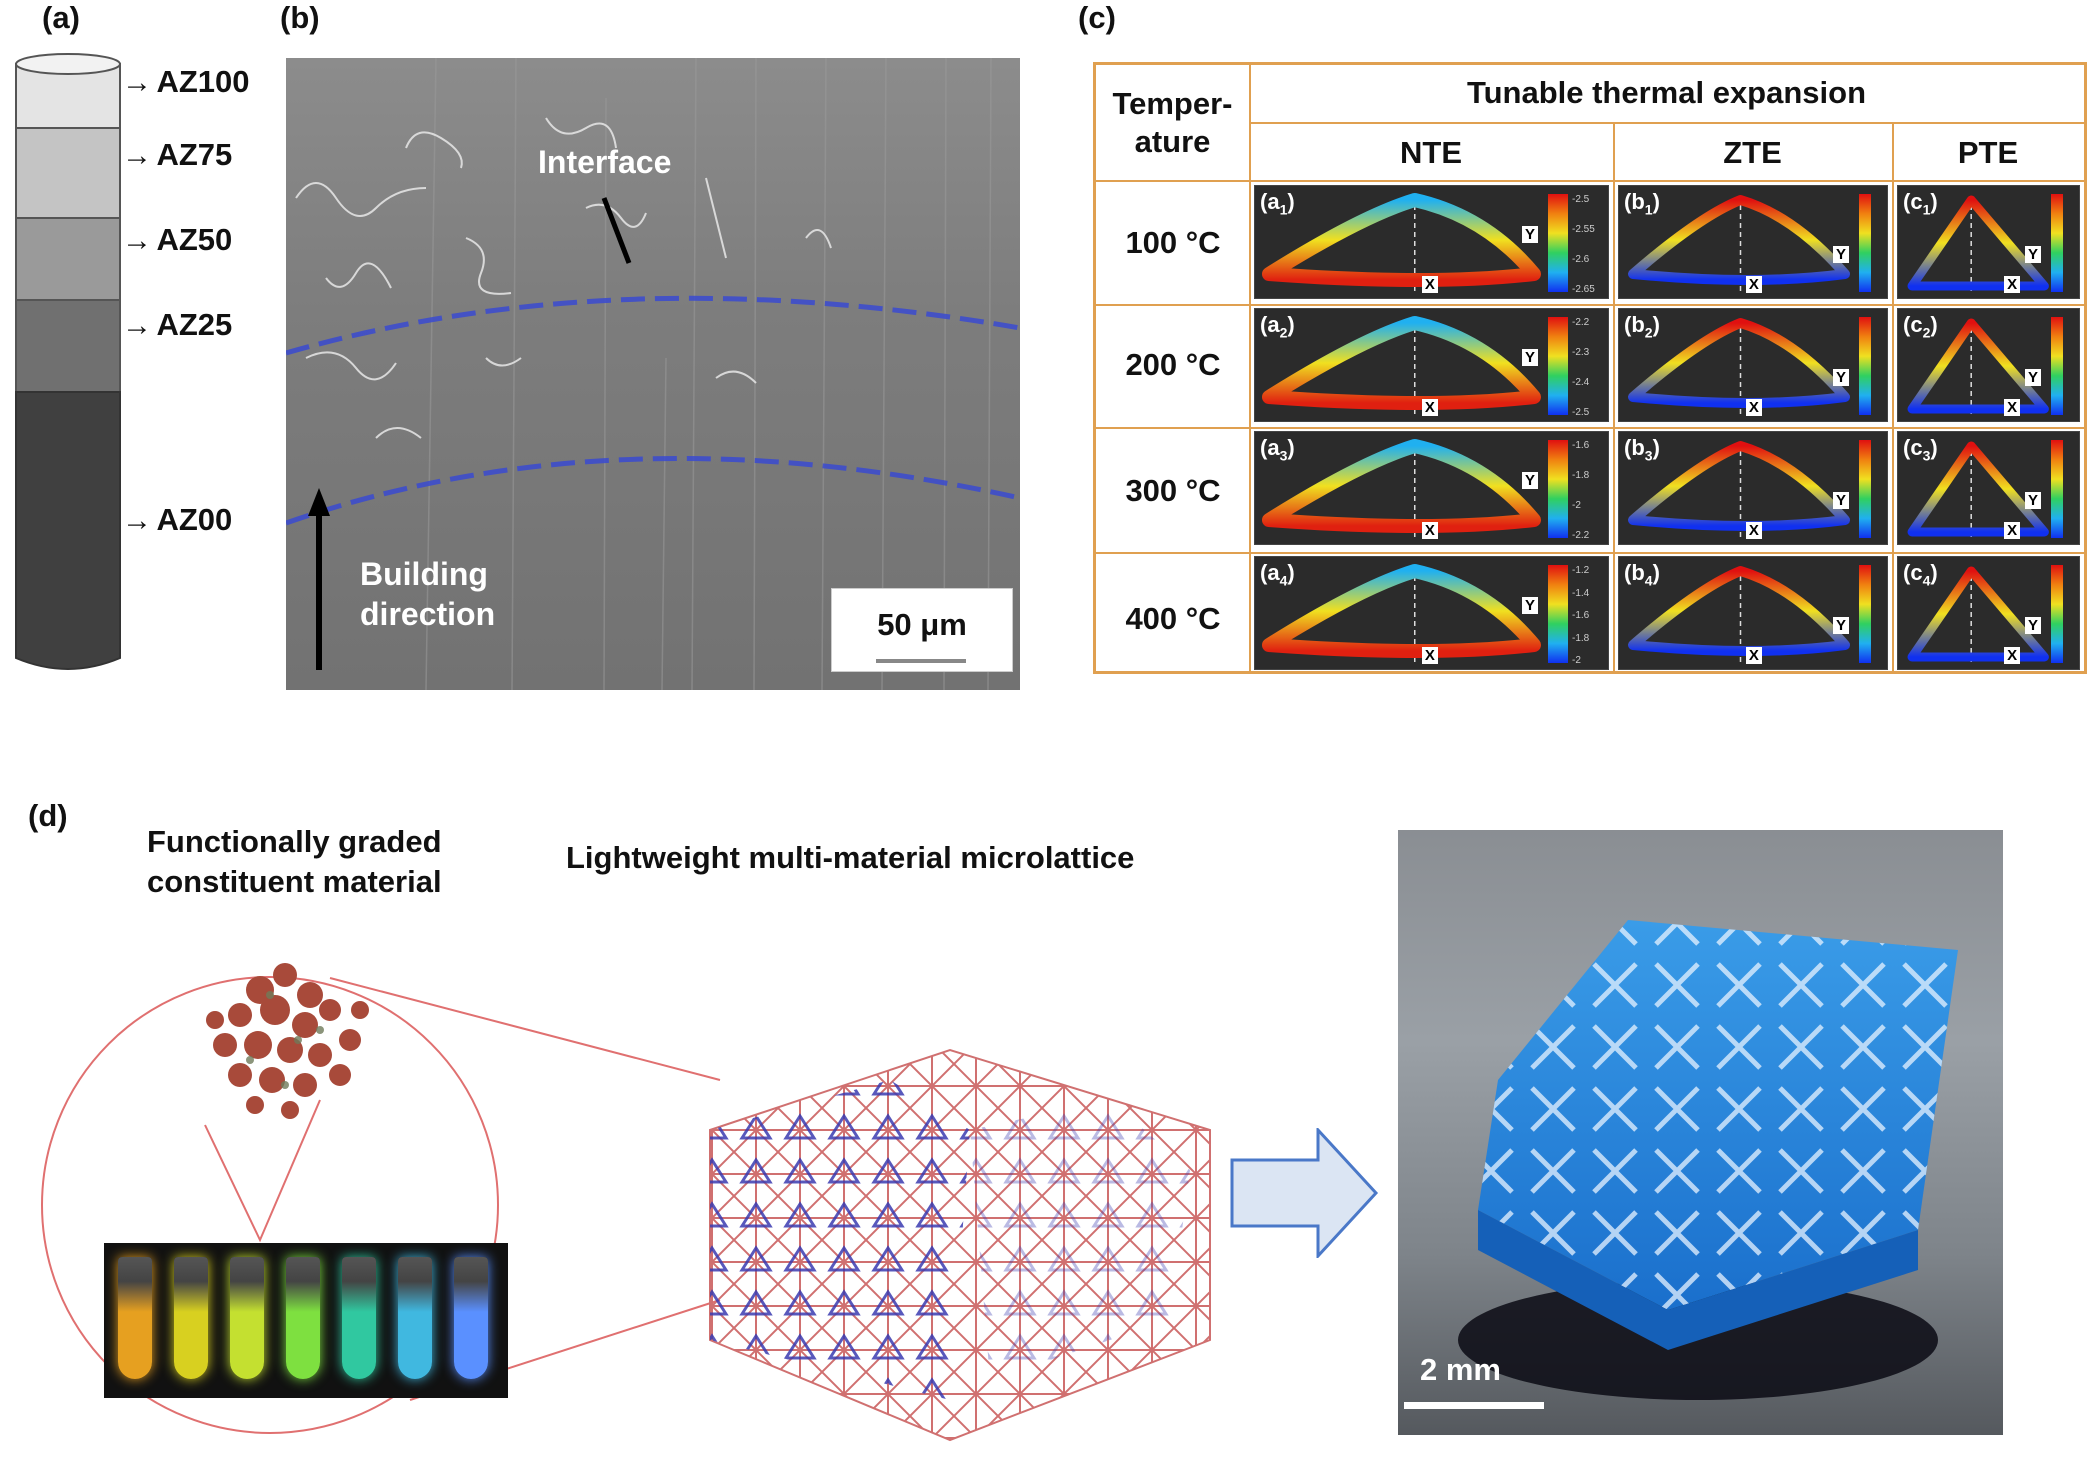  Describe the element at coordinates (1700, 1132) in the screenshot. I see `printed-lattice-photo: 2 mm` at that location.